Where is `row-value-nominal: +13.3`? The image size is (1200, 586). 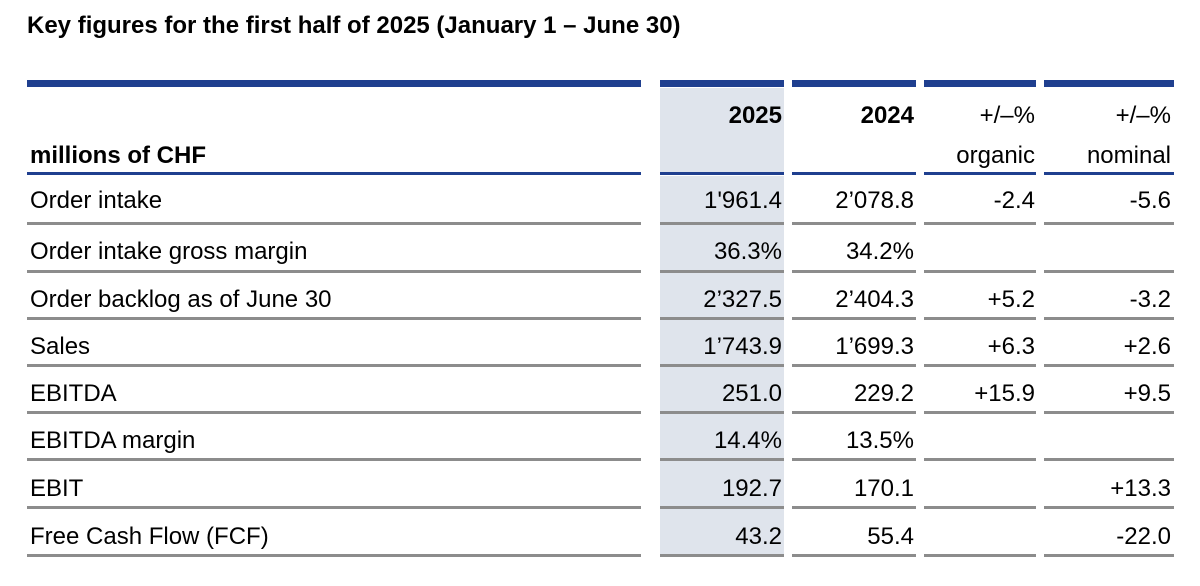
row-value-nominal: +13.3 is located at coordinates (1140, 488).